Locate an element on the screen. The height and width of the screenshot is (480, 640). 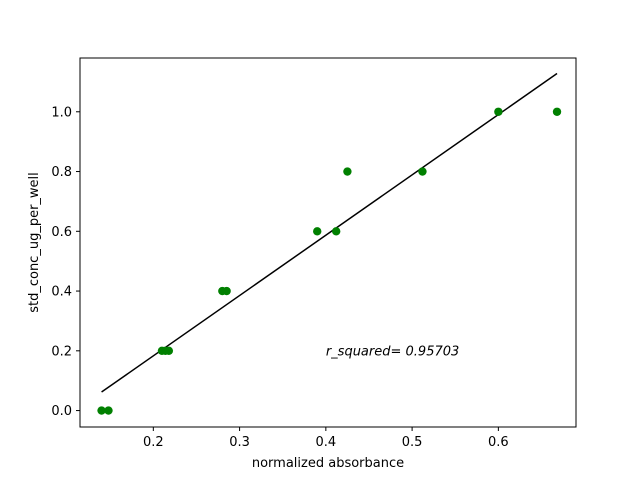
y-tick-label: 0.6 is located at coordinates (61, 232).